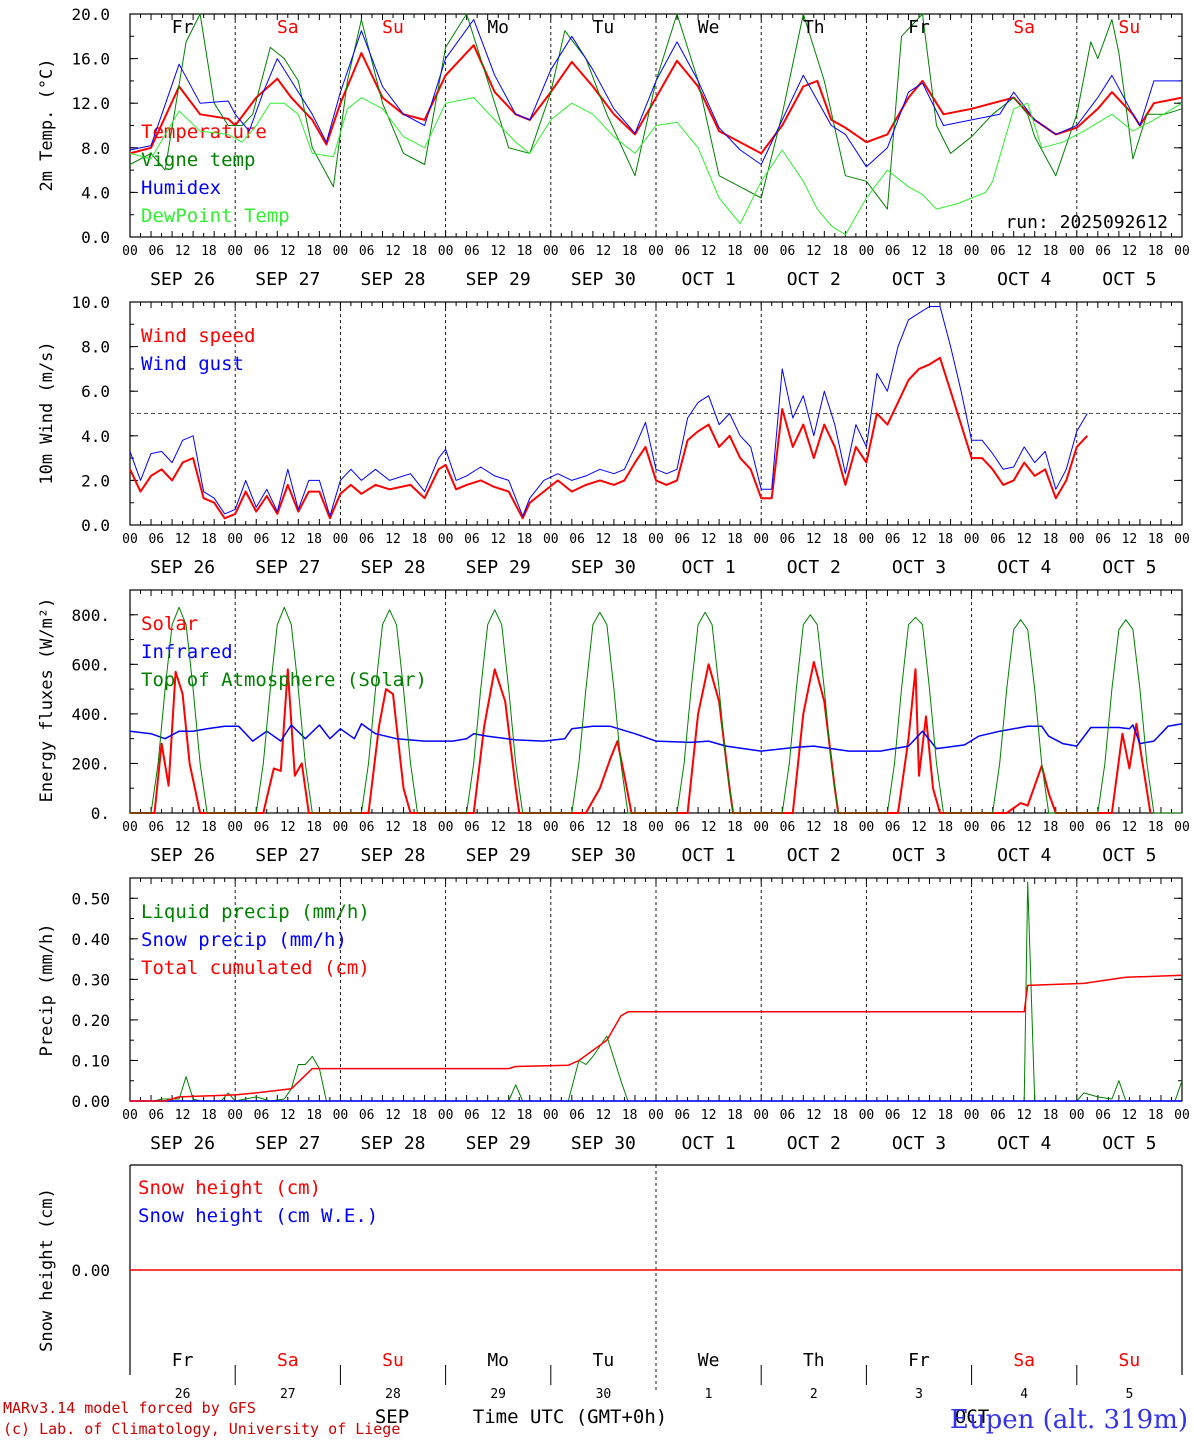 This screenshot has height=1440, width=1194. What do you see at coordinates (1086, 222) in the screenshot?
I see `run-label: run: 2025092612` at bounding box center [1086, 222].